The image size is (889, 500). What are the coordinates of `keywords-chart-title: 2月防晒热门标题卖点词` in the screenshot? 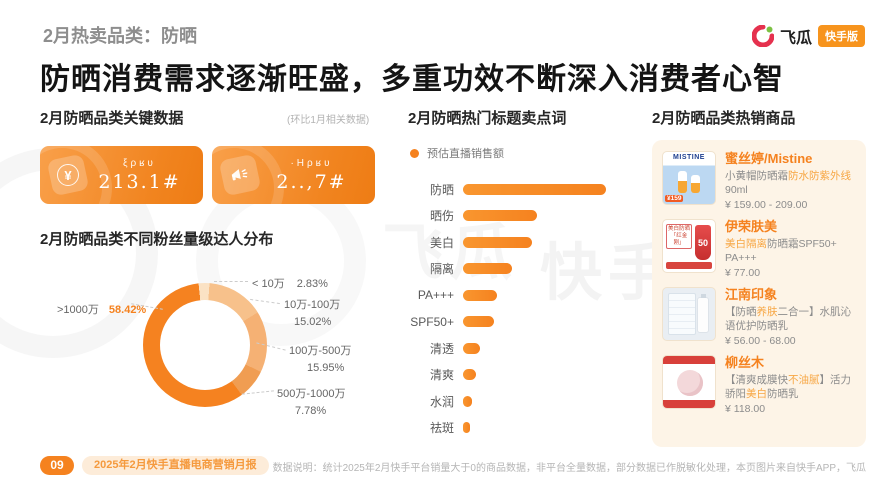 It's located at (487, 118).